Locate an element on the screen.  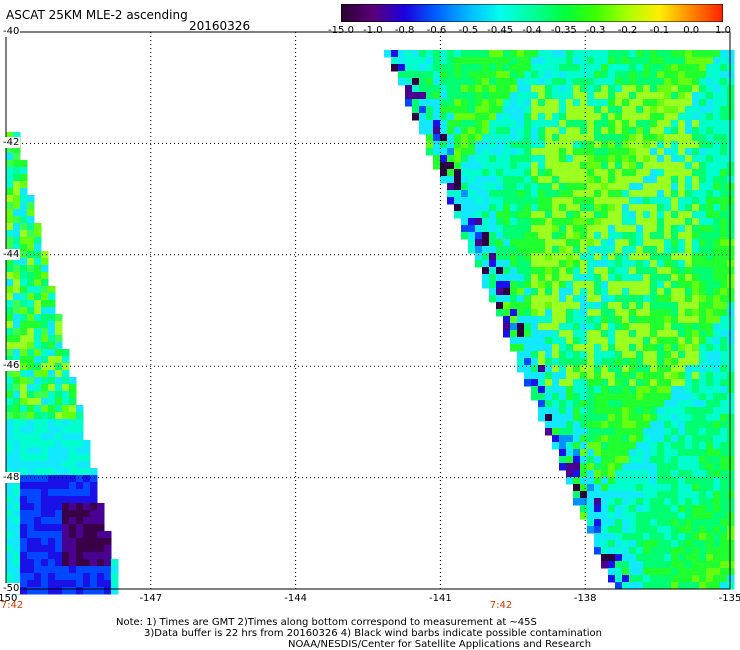
longitude-label: -147 is located at coordinates (151, 598).